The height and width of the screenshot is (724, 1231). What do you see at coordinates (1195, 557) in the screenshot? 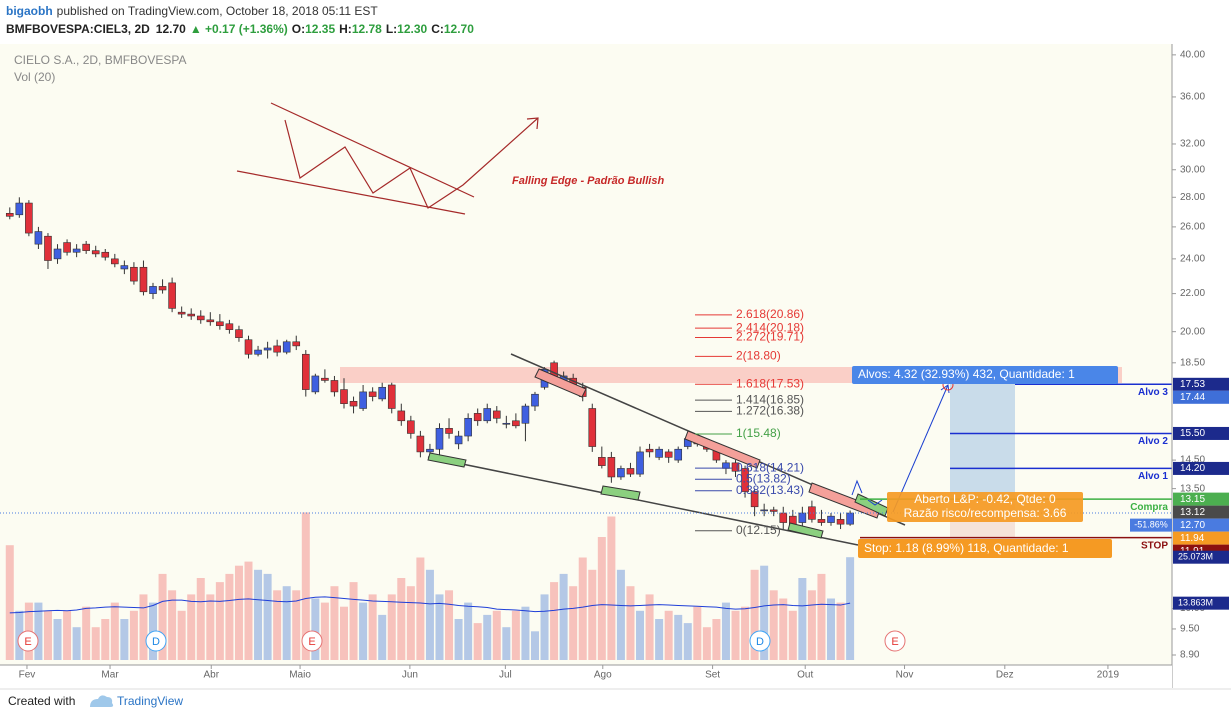
I see `volume-tag-label: 25.073M` at bounding box center [1195, 557].